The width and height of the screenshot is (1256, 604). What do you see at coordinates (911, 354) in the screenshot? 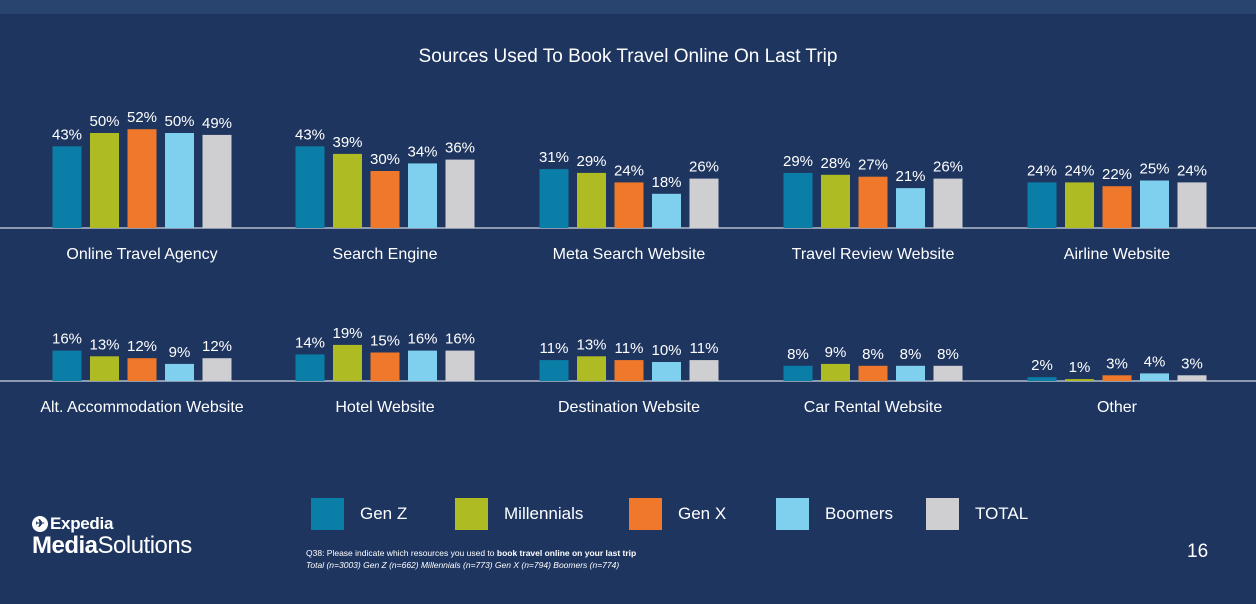
I see `data-label-car-rental-website-boomers: 8%` at bounding box center [911, 354].